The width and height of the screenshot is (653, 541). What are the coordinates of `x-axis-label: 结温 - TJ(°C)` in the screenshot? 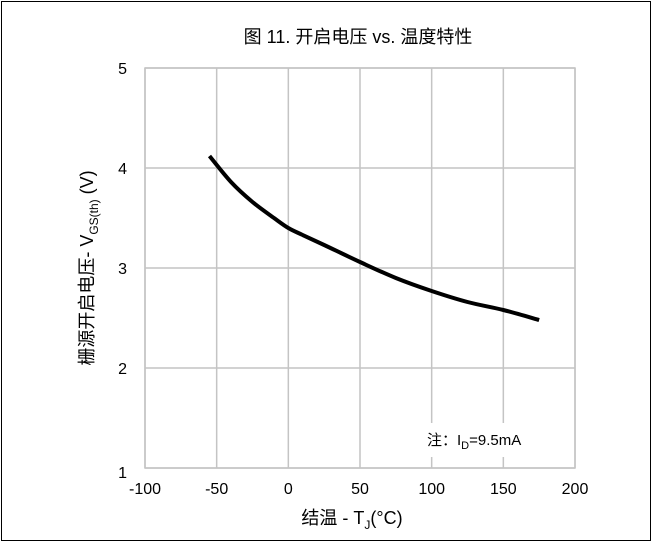 It's located at (351, 520).